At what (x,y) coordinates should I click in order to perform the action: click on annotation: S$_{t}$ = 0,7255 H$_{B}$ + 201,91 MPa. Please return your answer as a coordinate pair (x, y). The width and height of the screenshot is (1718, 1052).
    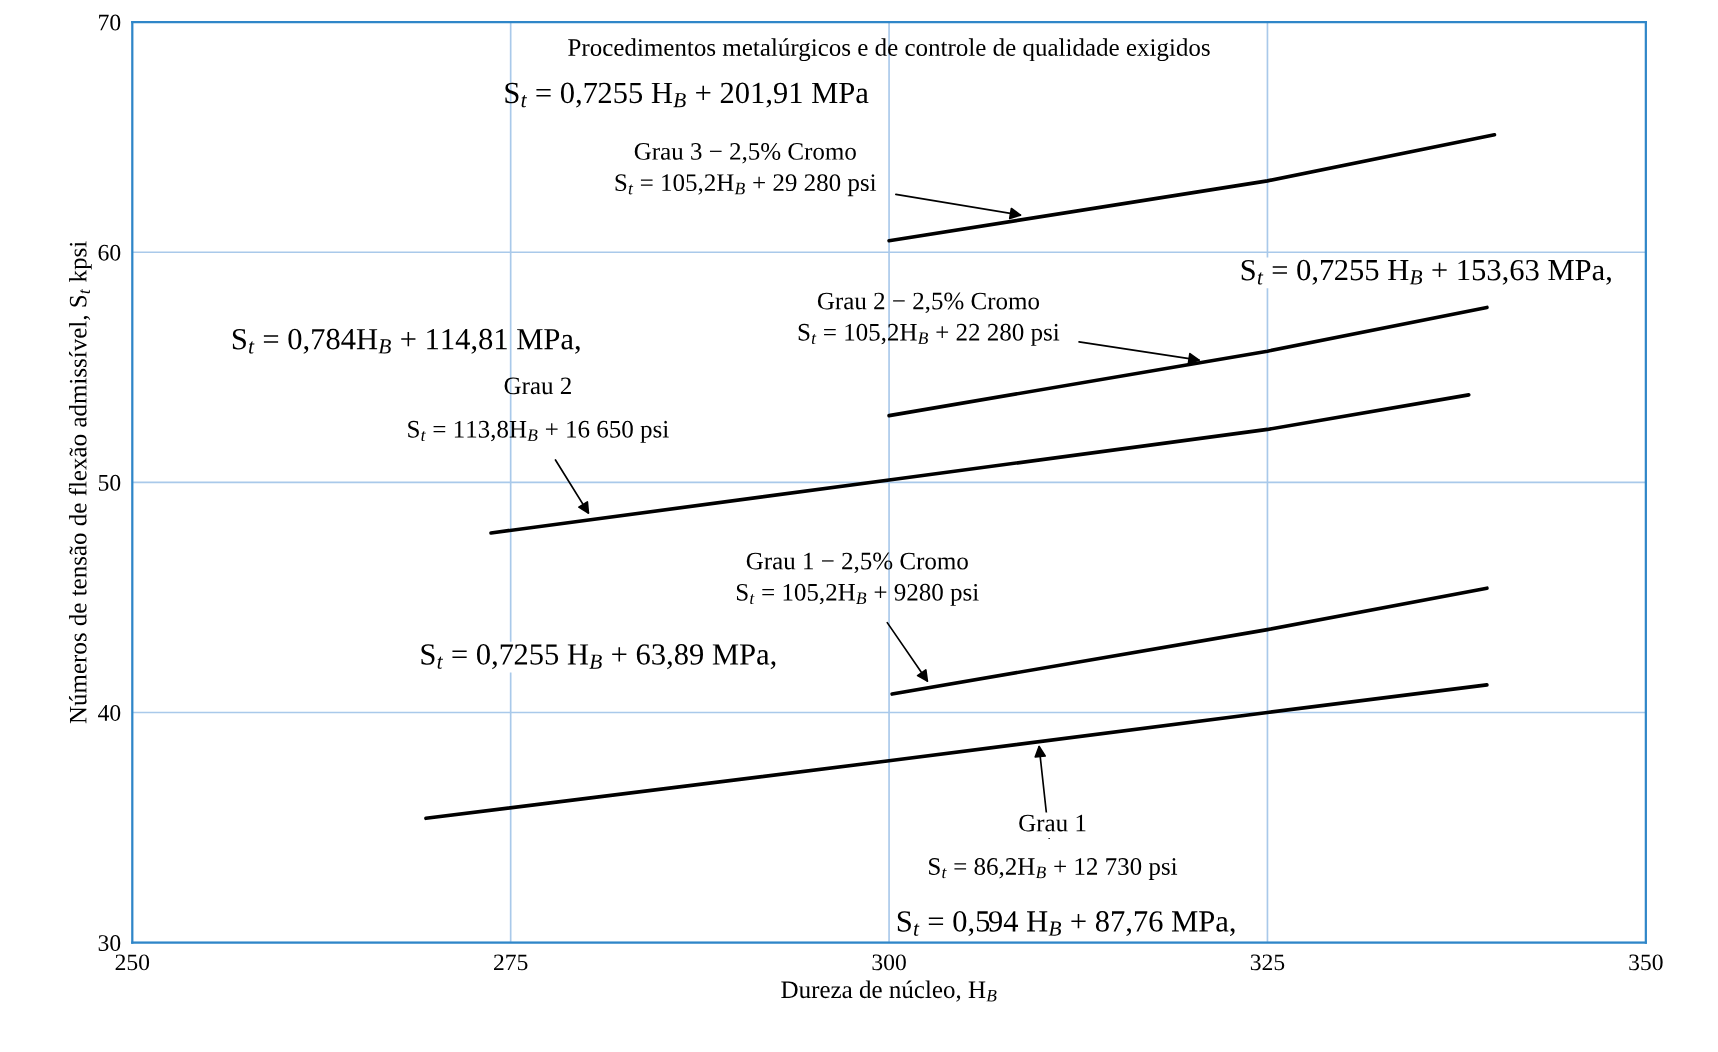
    Looking at the image, I should click on (687, 95).